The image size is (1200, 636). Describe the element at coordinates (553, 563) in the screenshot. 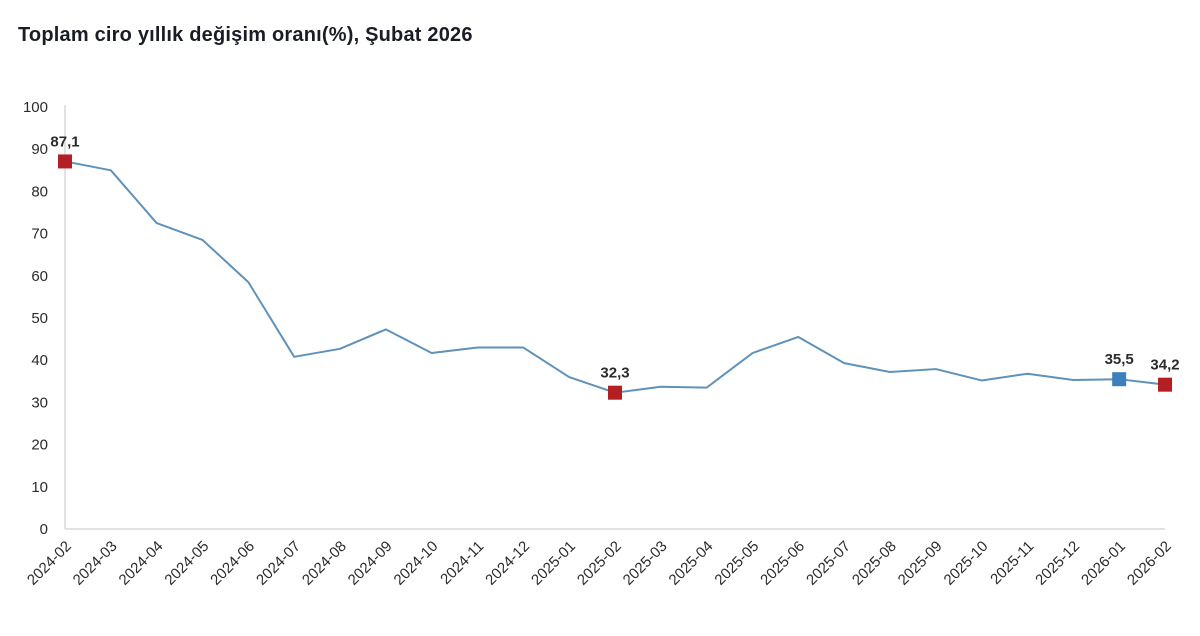

I see `x-tick-label-2025-01: 2025-01` at that location.